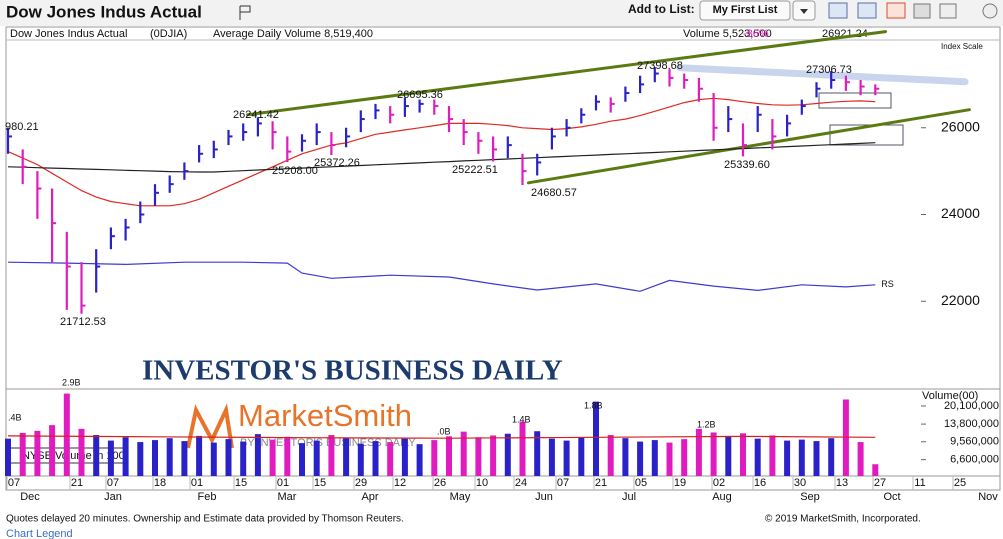 This screenshot has width=1003, height=539. I want to click on flag-icon, so click(245, 12).